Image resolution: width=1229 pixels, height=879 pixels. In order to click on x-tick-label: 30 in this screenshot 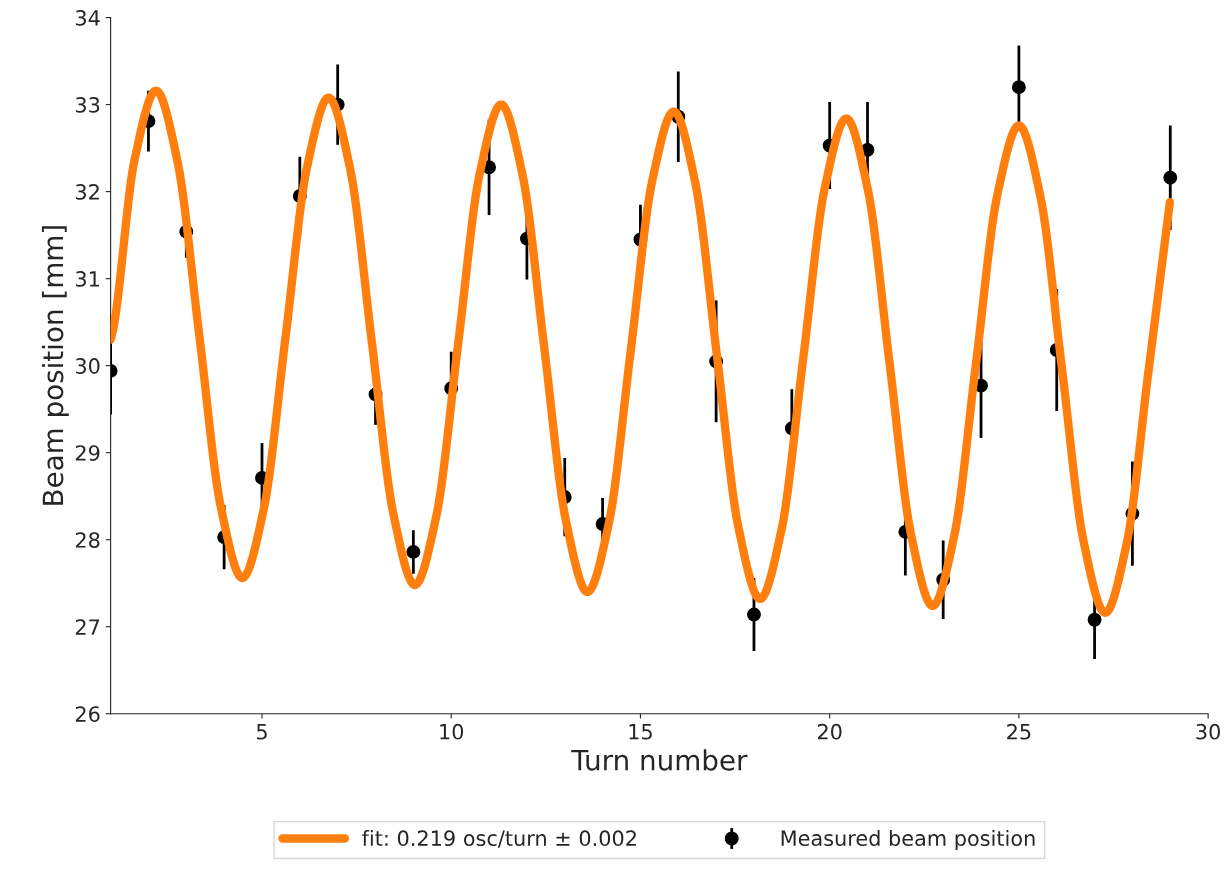, I will do `click(1208, 731)`.